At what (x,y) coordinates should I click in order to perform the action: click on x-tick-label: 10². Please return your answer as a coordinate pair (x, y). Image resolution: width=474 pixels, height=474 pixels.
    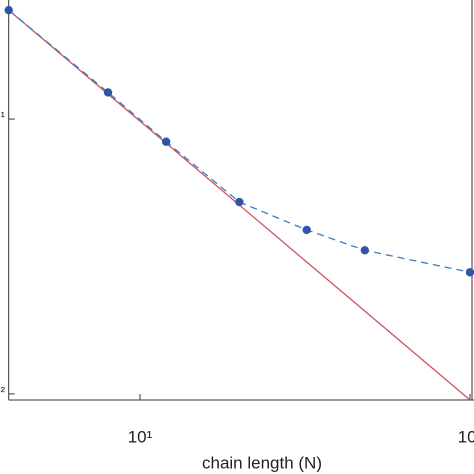
    Looking at the image, I should click on (466, 436).